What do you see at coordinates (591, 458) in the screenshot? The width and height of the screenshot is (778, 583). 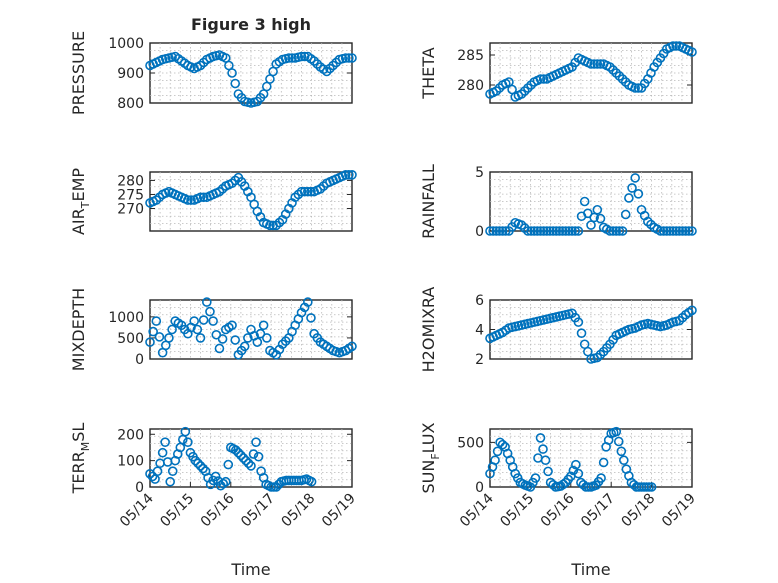 I see `grid` at bounding box center [591, 458].